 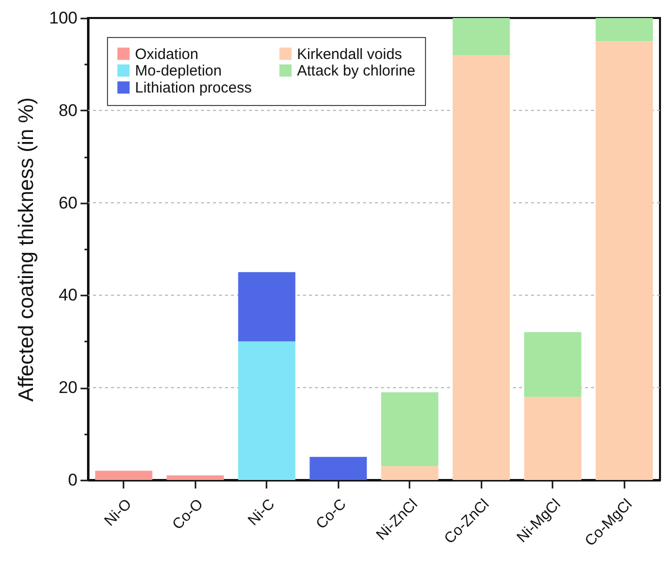 What do you see at coordinates (73, 480) in the screenshot?
I see `y-tick-label: 0` at bounding box center [73, 480].